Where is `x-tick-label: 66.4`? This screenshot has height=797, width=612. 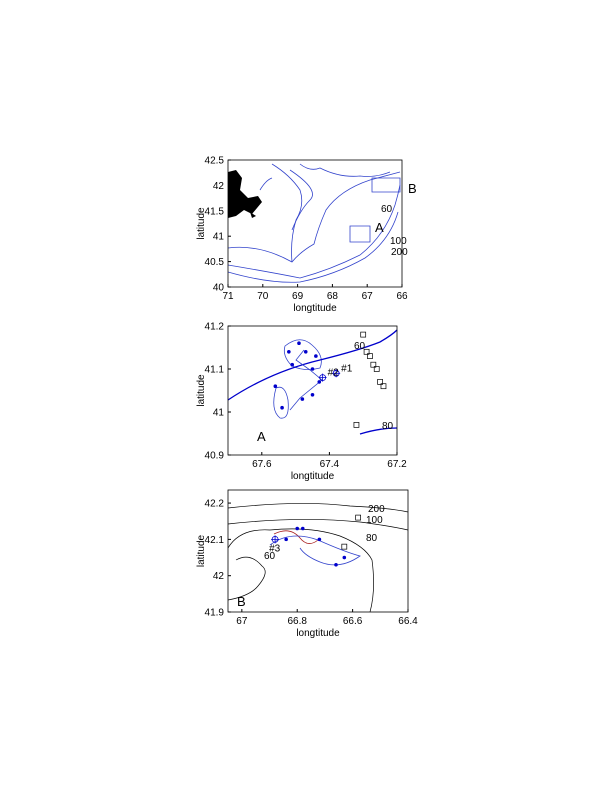
x-tick-label: 66.4 is located at coordinates (408, 621).